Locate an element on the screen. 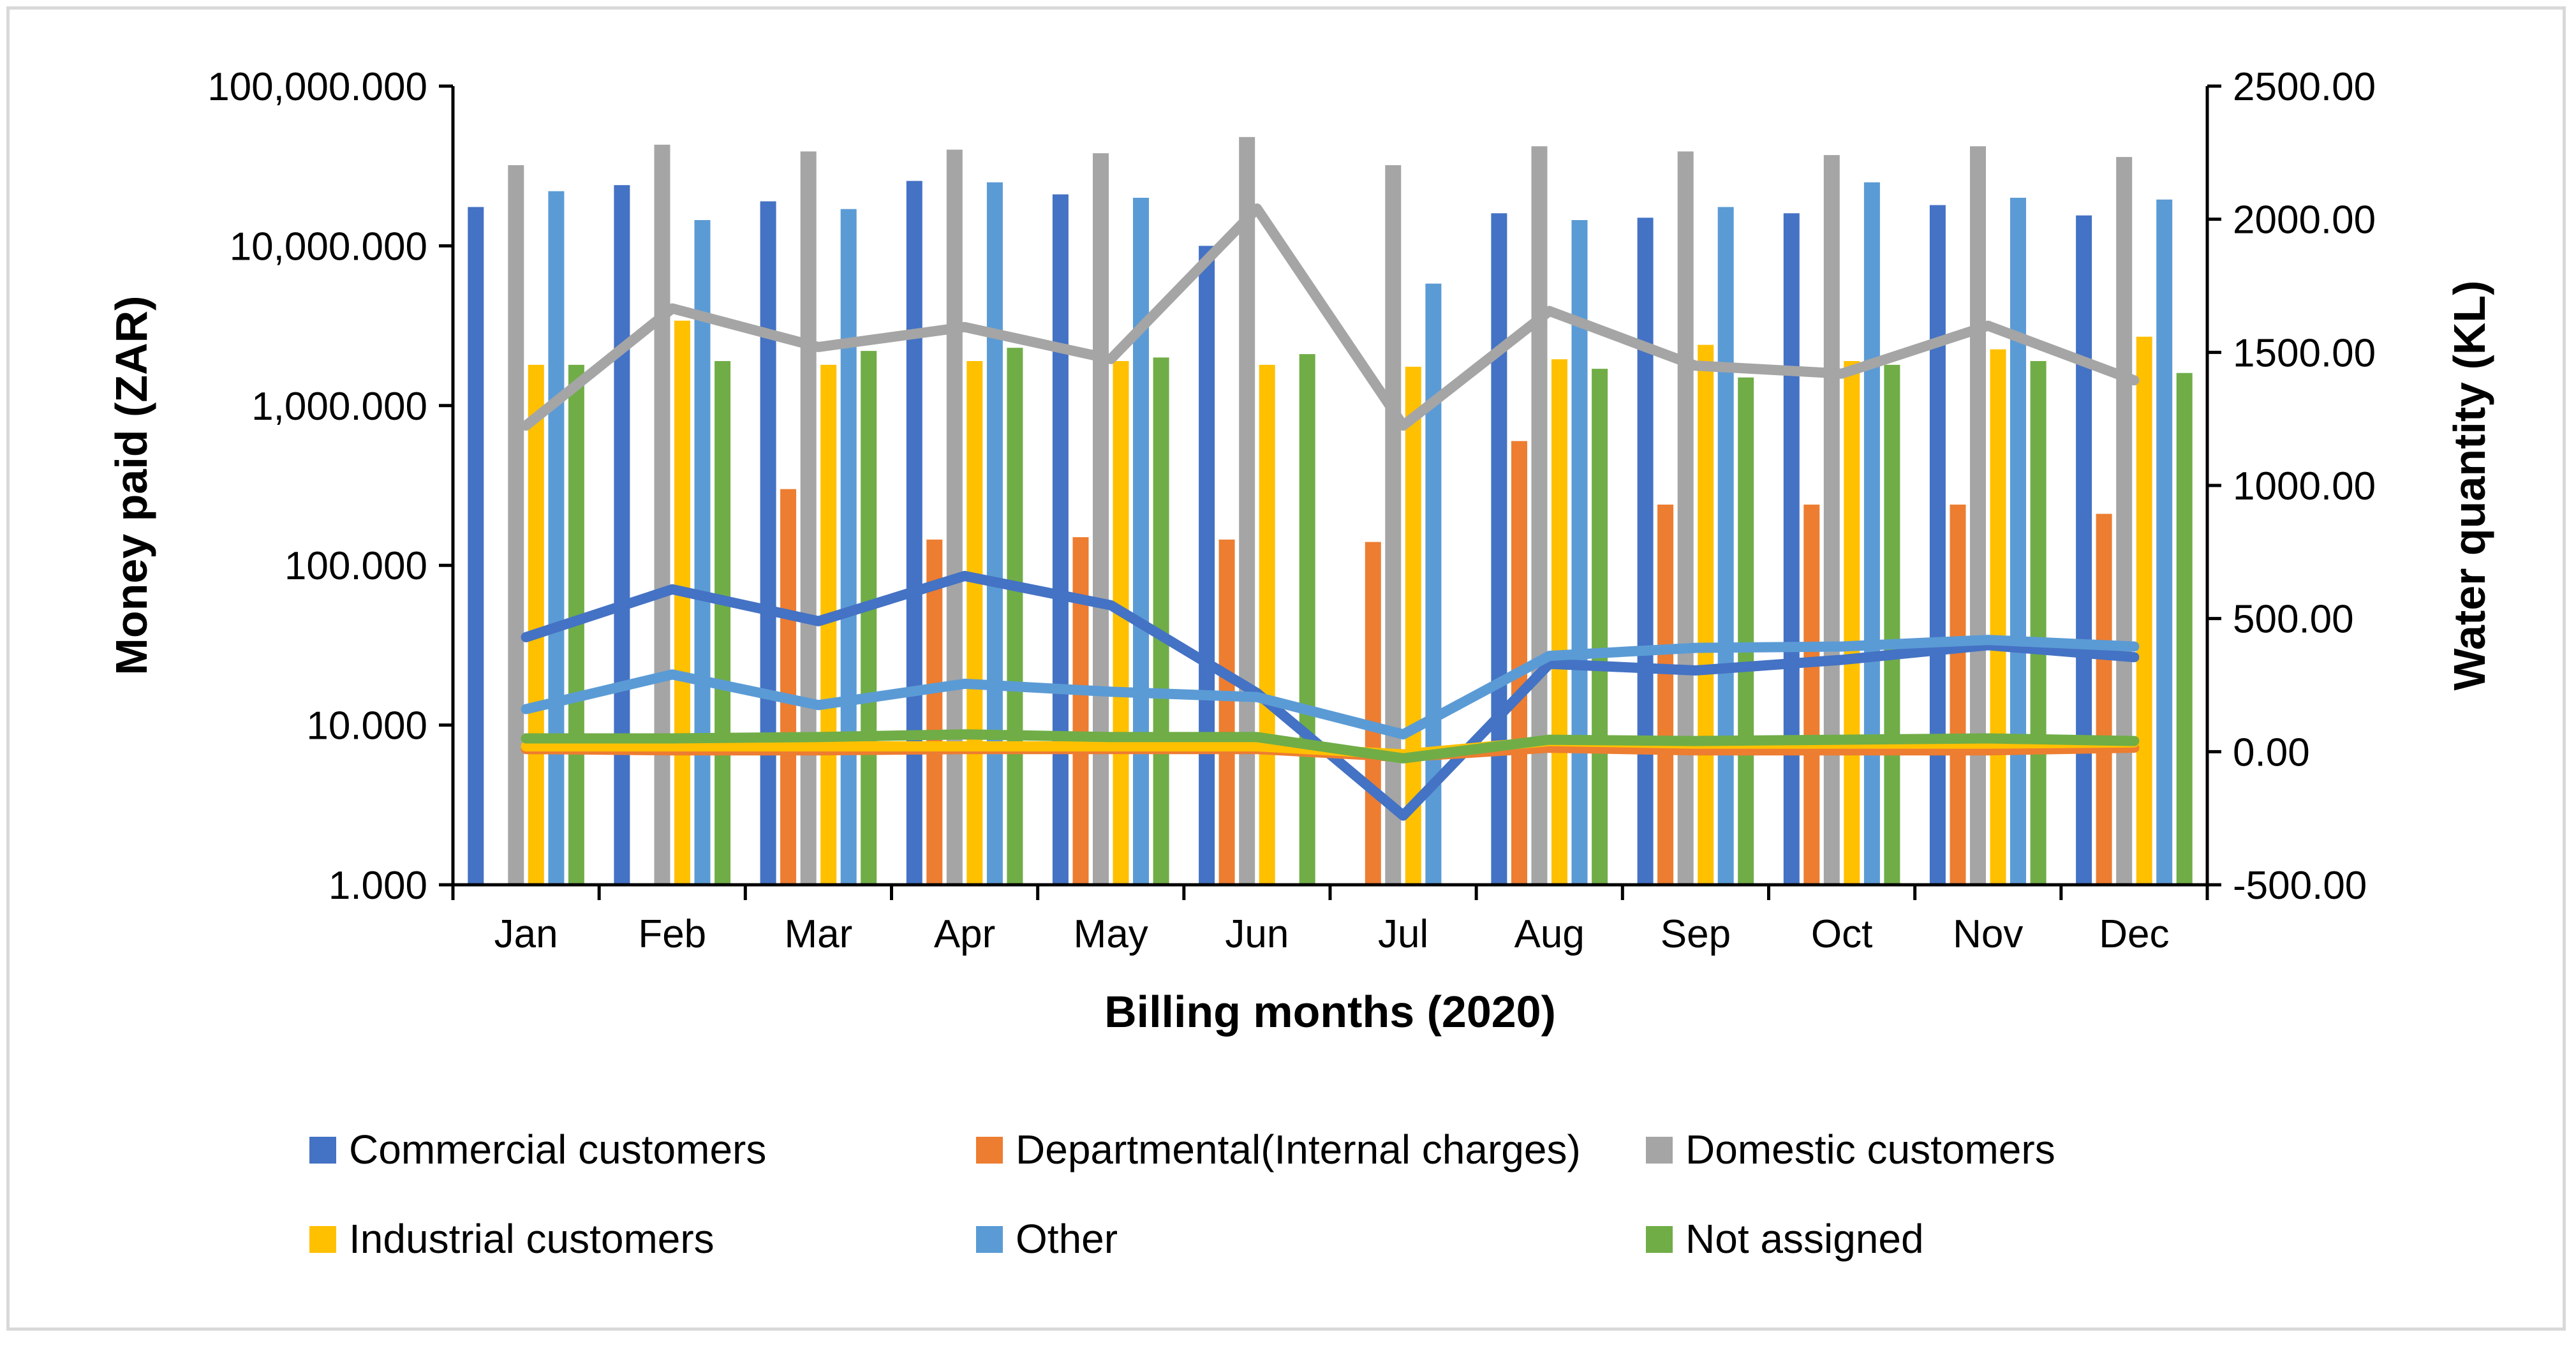 The height and width of the screenshot is (1346, 2576). x-tick-label: Jan is located at coordinates (526, 934).